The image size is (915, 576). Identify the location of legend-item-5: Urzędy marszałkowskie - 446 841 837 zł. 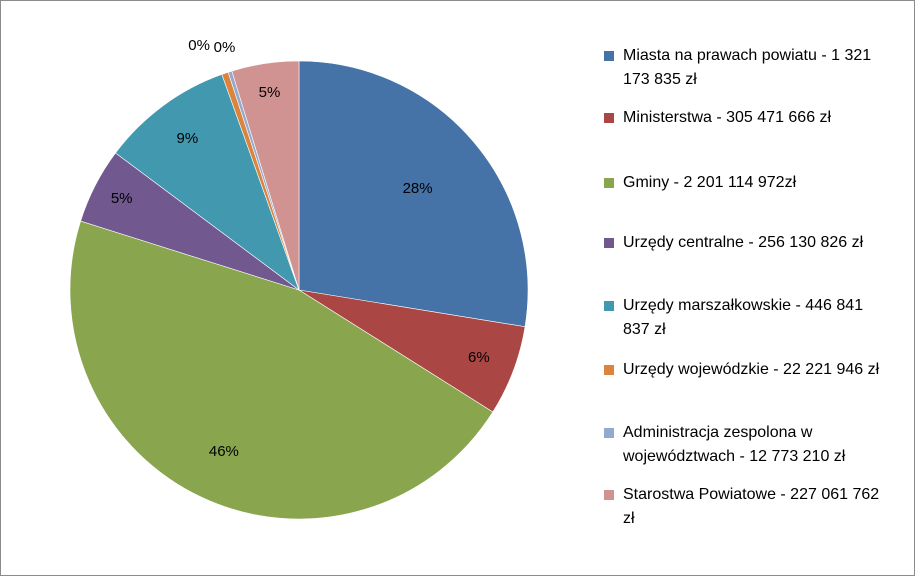
(749, 318).